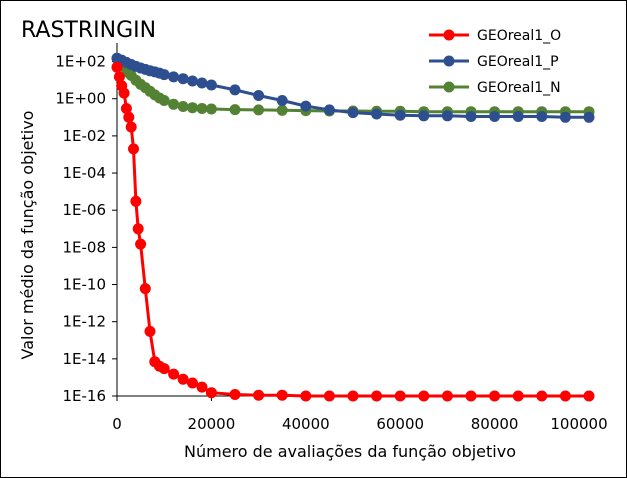 This screenshot has width=627, height=478. Describe the element at coordinates (519, 36) in the screenshot. I see `legend-label: GEOreal1_O` at that location.